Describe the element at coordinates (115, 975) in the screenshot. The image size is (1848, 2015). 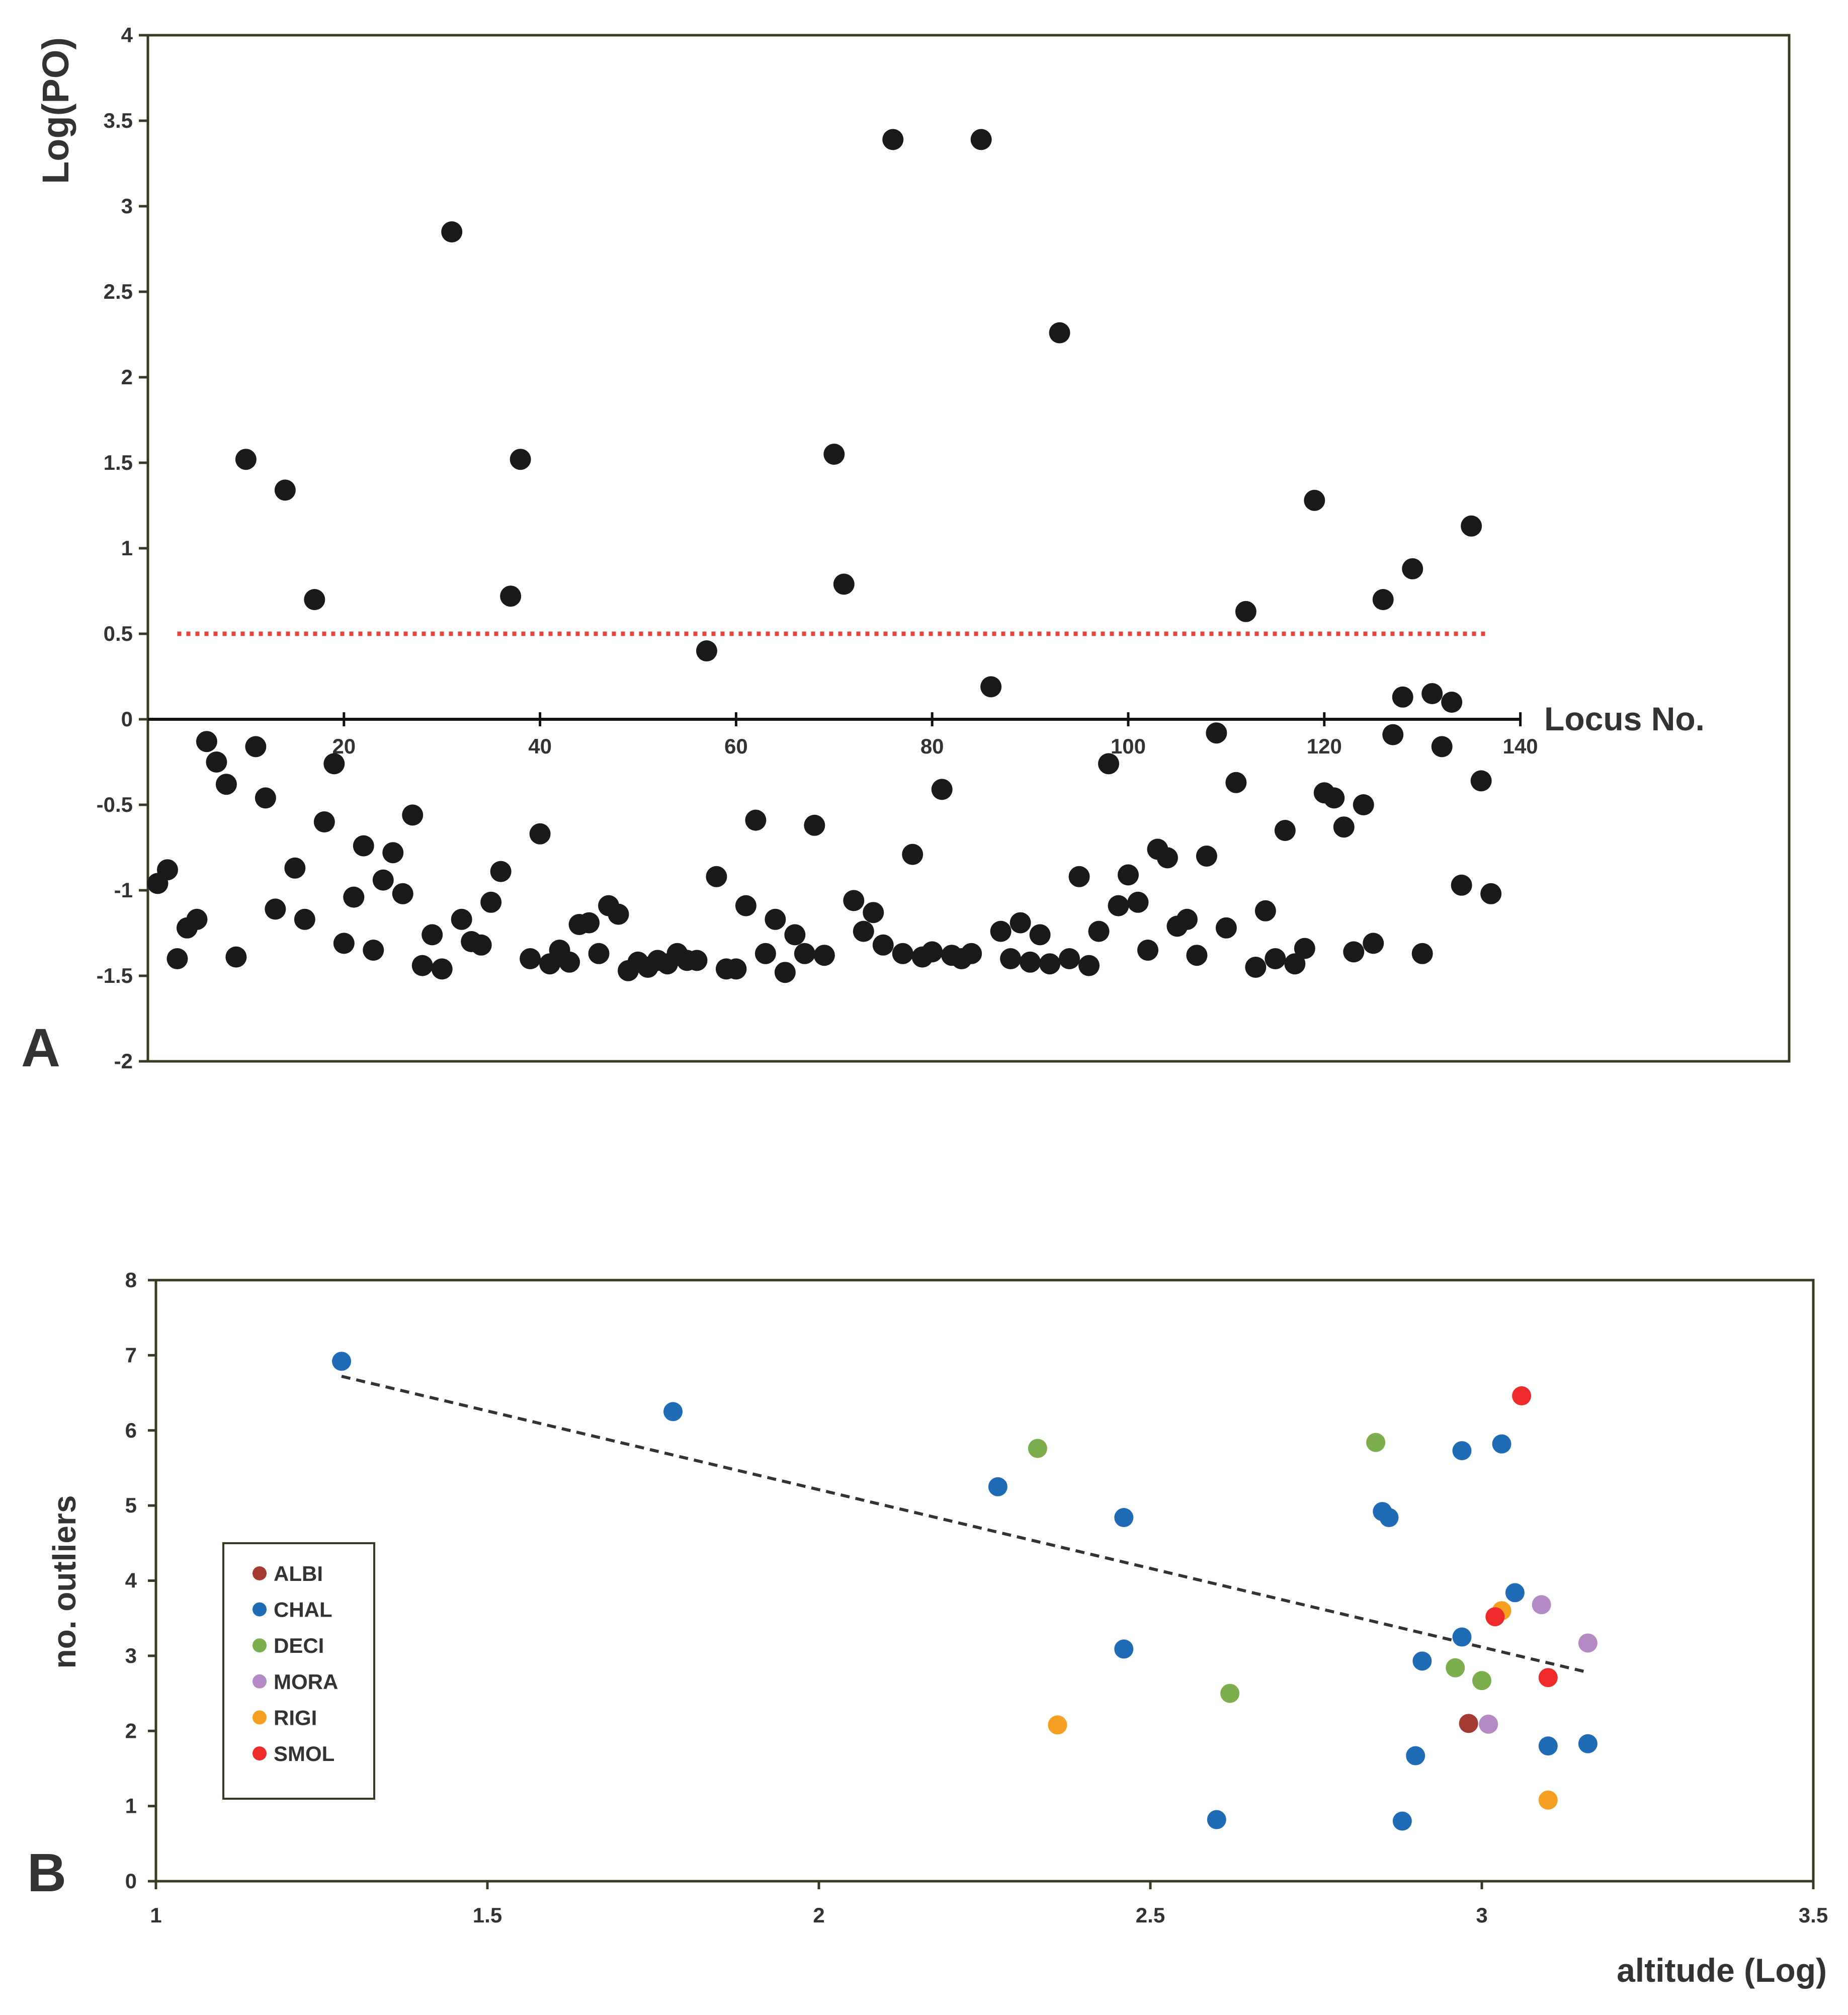
I see `panel-a-y-tick-label: -1.5` at that location.